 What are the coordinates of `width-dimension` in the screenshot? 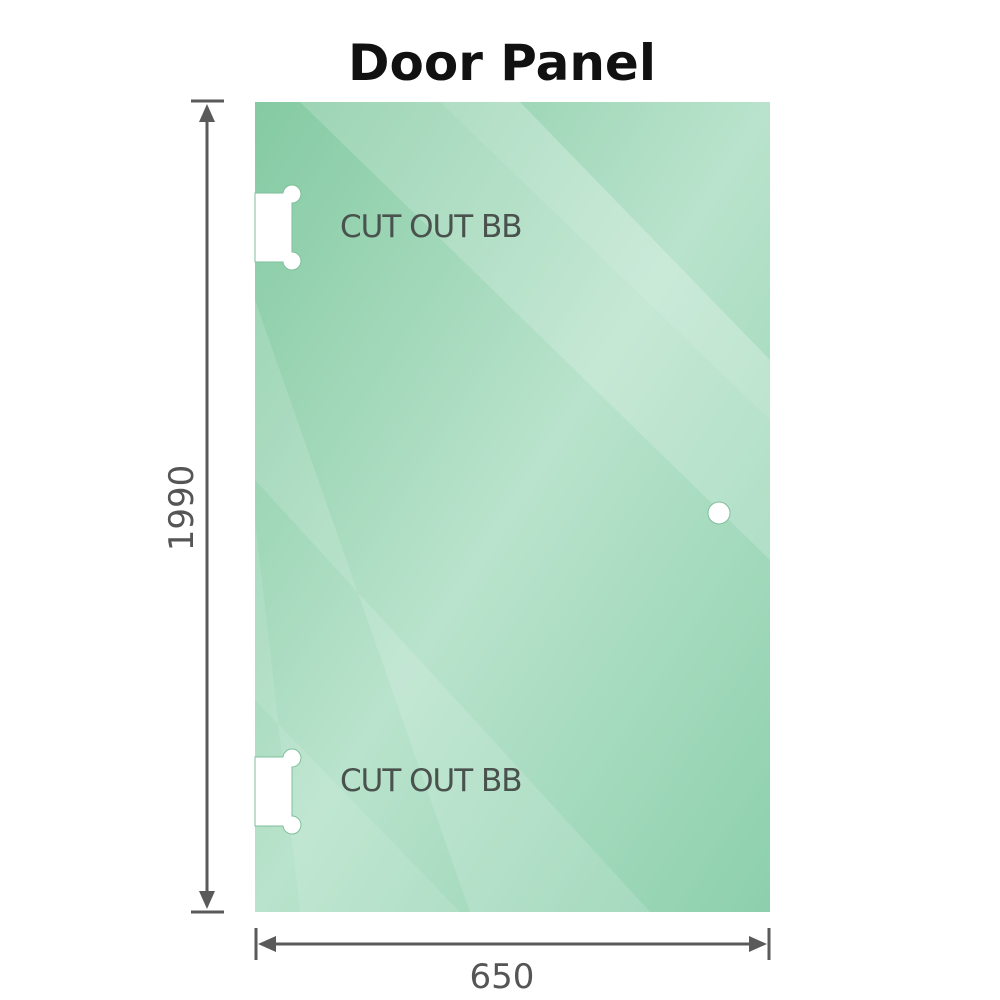 It's located at (512, 944).